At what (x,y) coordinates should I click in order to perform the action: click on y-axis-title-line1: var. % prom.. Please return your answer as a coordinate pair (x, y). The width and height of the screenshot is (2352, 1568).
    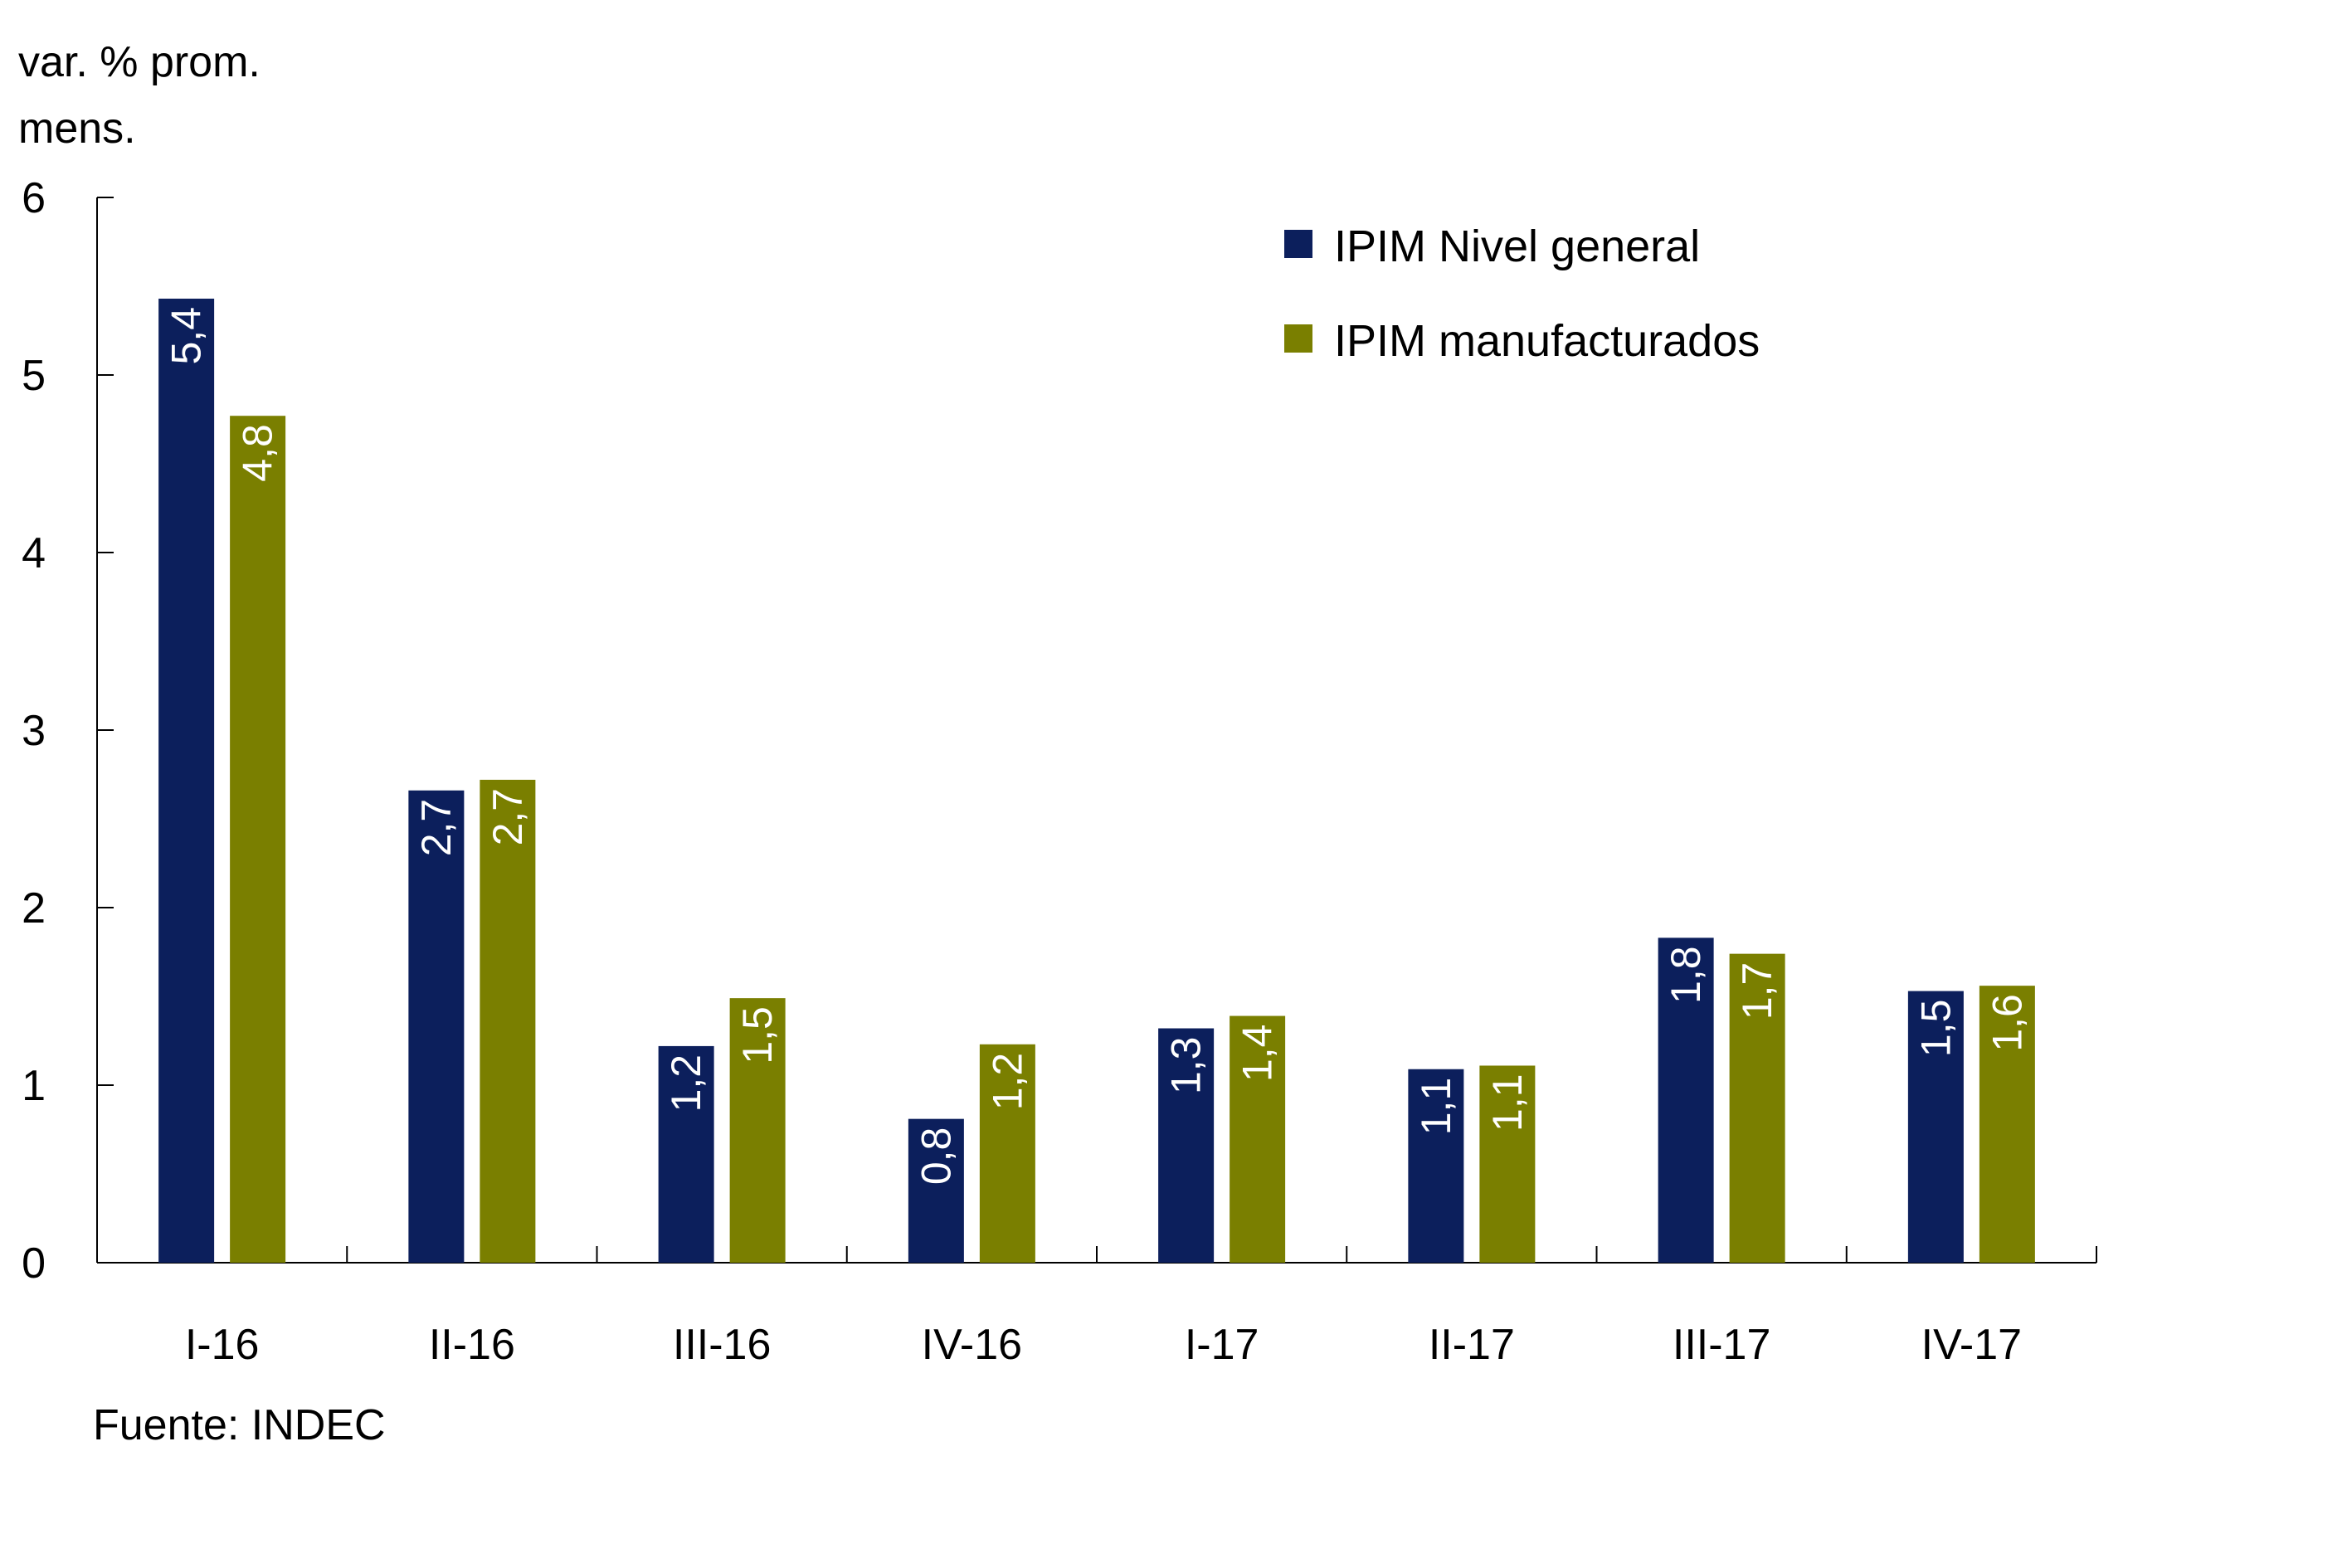
    Looking at the image, I should click on (139, 62).